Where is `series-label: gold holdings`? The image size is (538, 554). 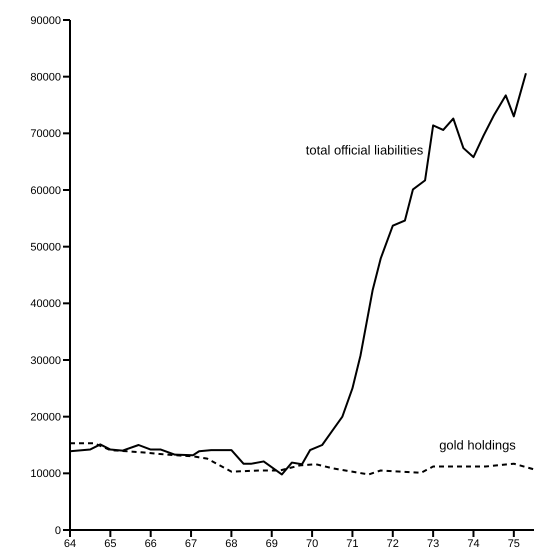
series-label: gold holdings is located at coordinates (477, 445).